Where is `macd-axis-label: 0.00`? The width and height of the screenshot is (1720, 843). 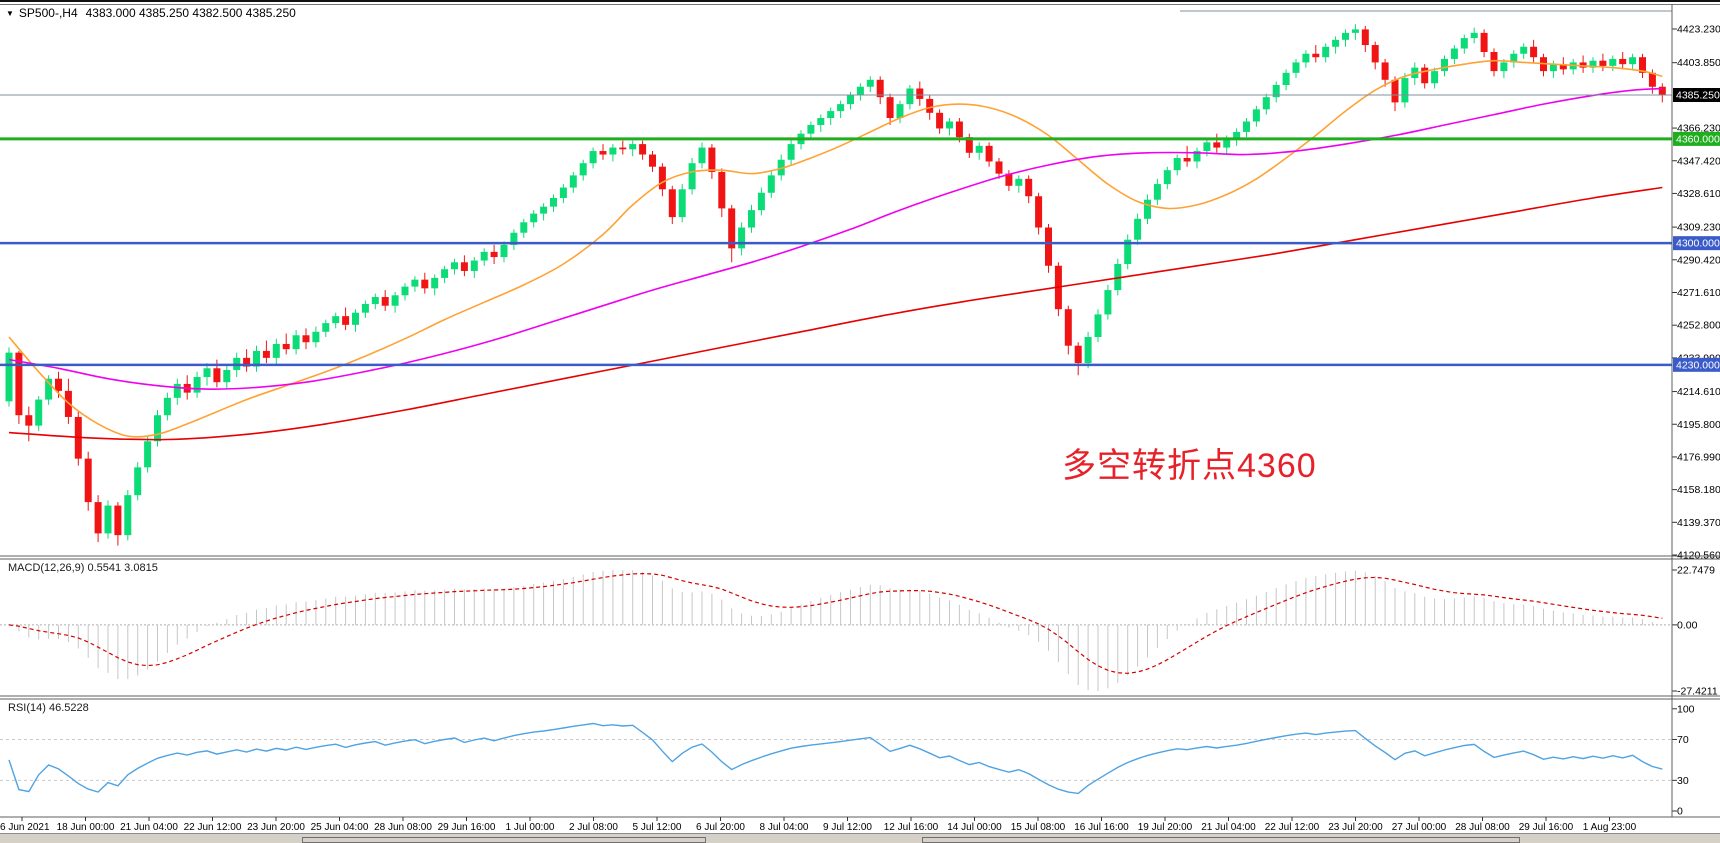
macd-axis-label: 0.00 is located at coordinates (1687, 625).